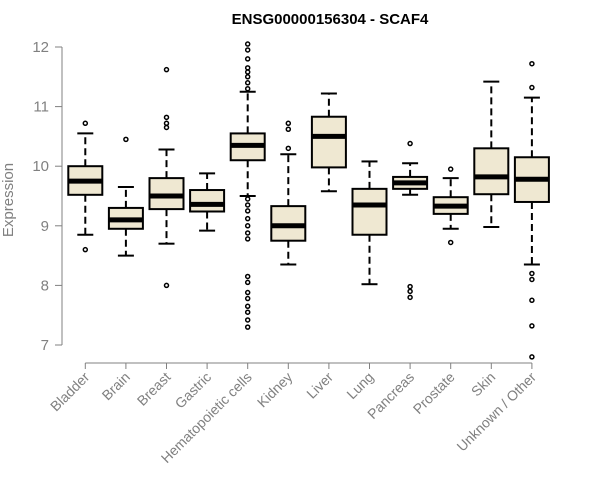  What do you see at coordinates (531, 210) in the screenshot?
I see `box-unknown-other` at bounding box center [531, 210].